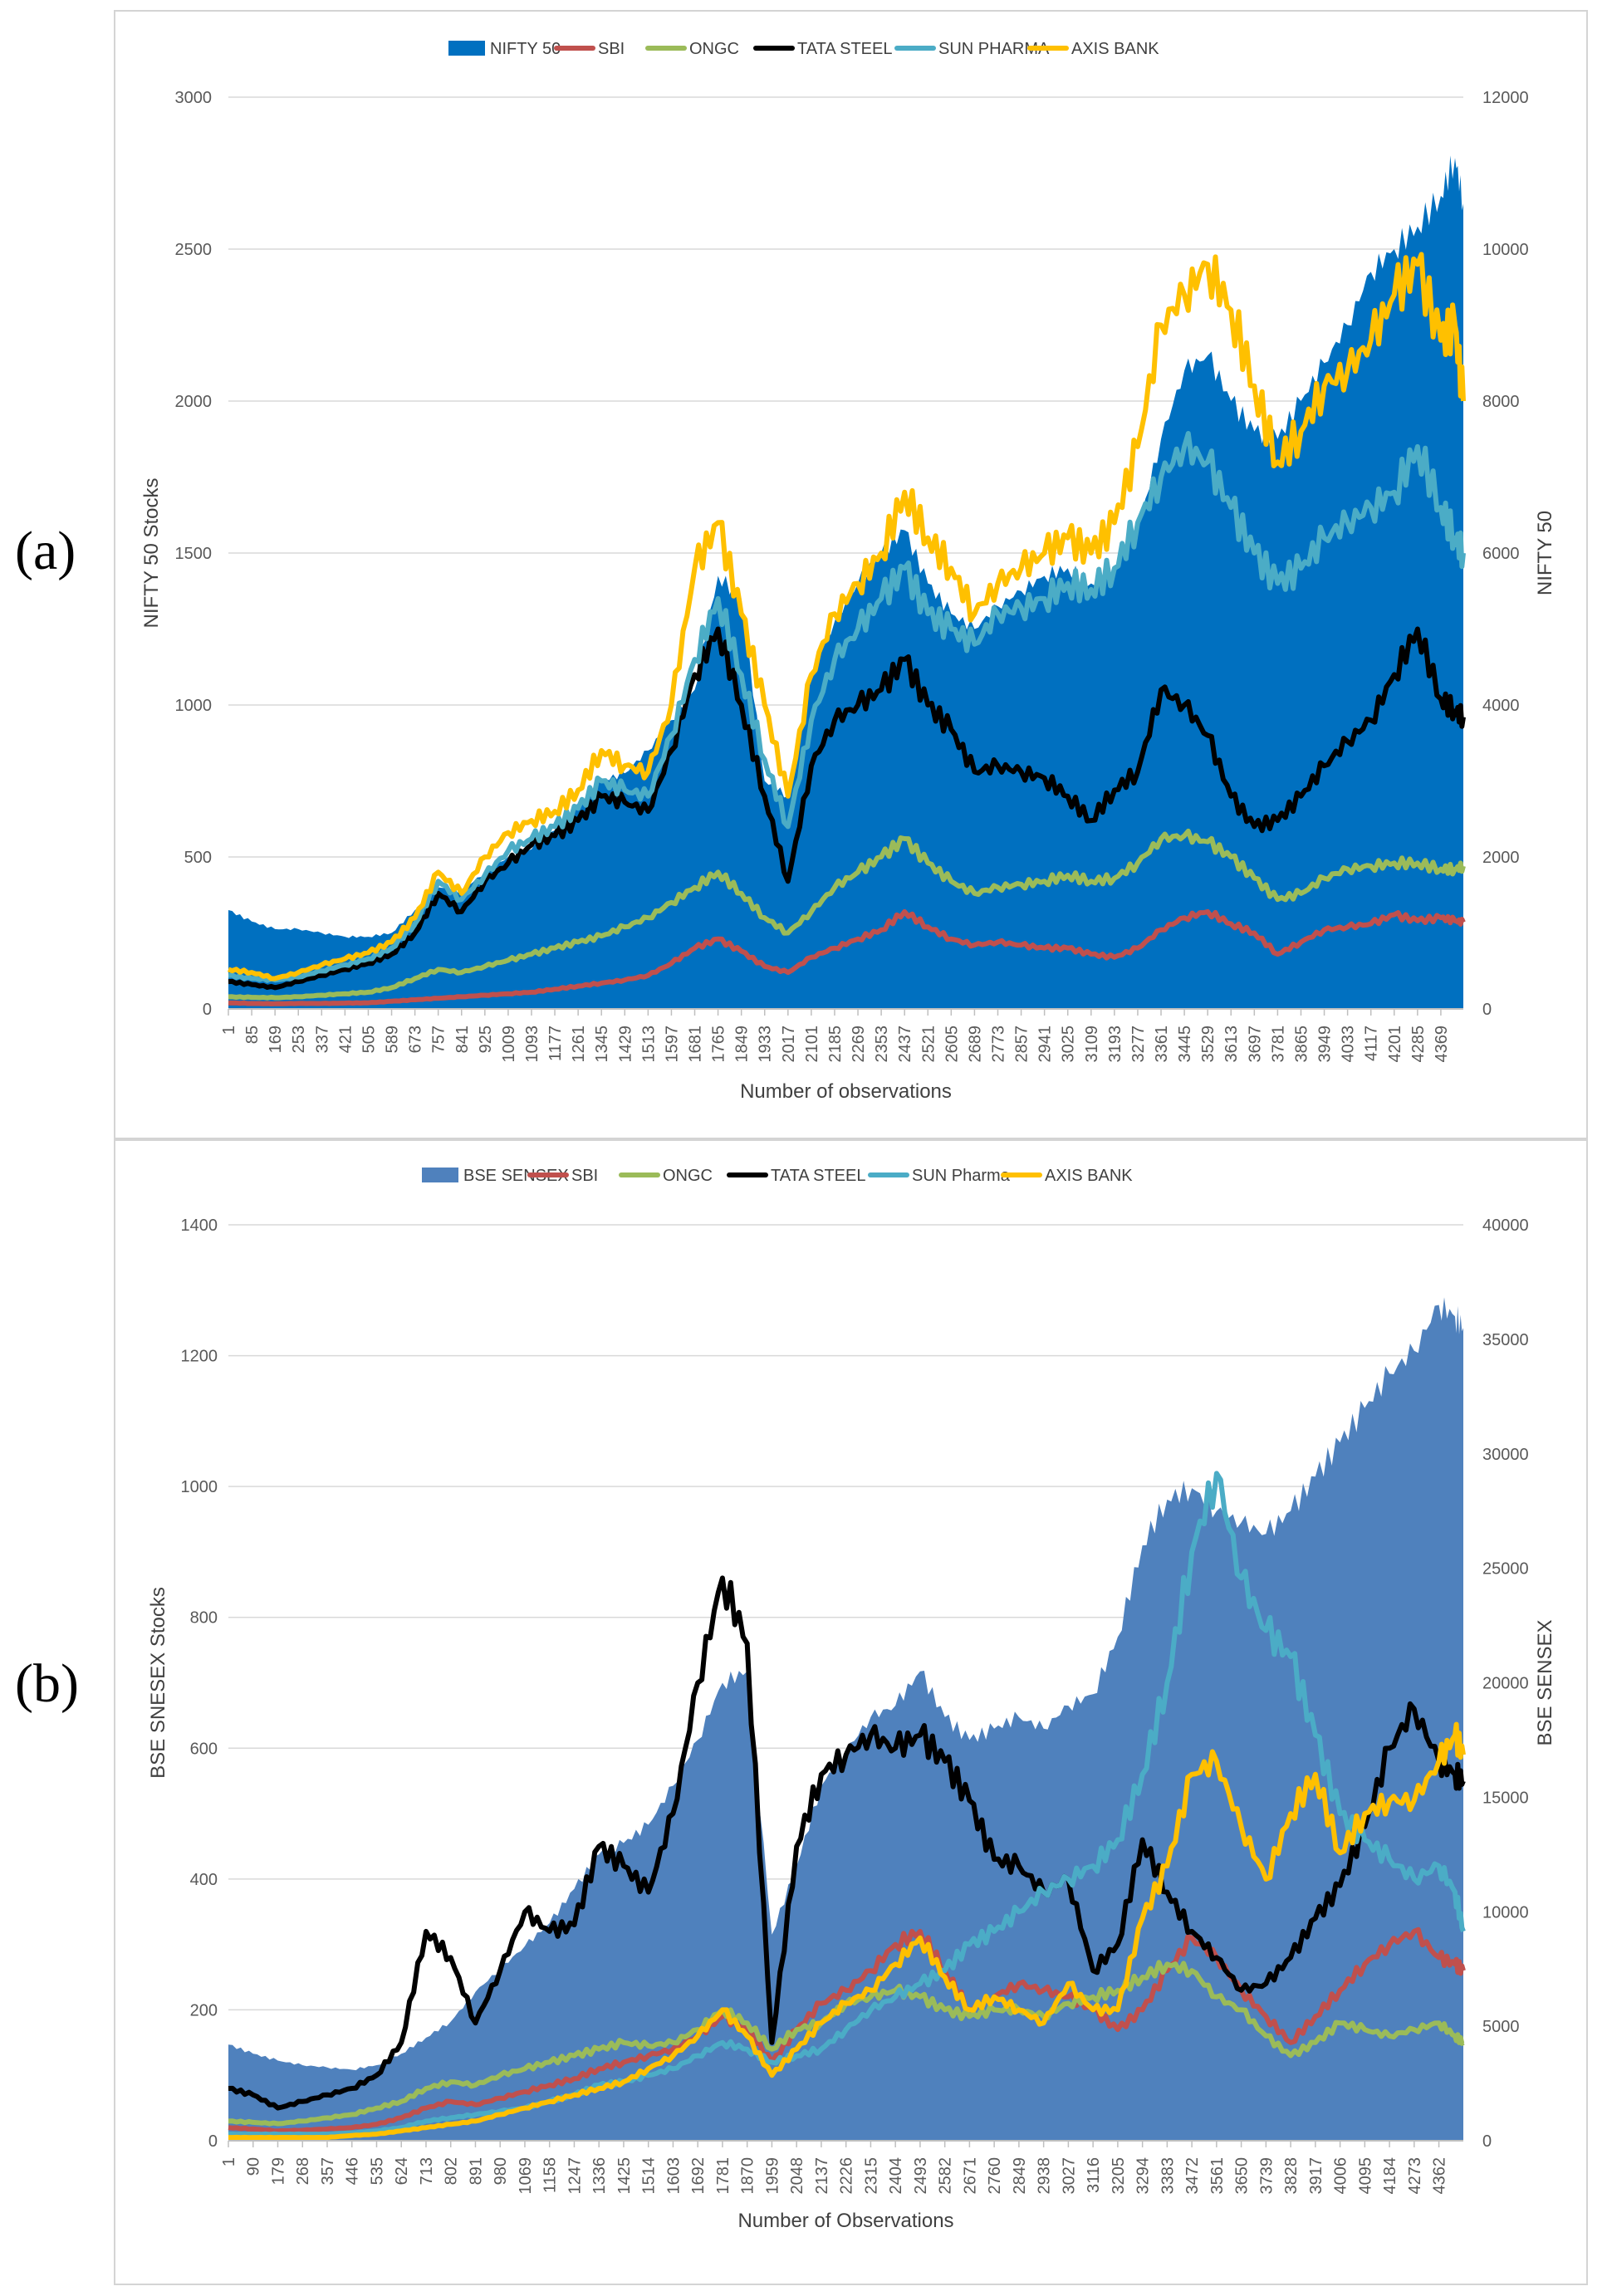 The height and width of the screenshot is (2296, 1607). What do you see at coordinates (650, 2176) in the screenshot?
I see `x-tick-label: 1514` at bounding box center [650, 2176].